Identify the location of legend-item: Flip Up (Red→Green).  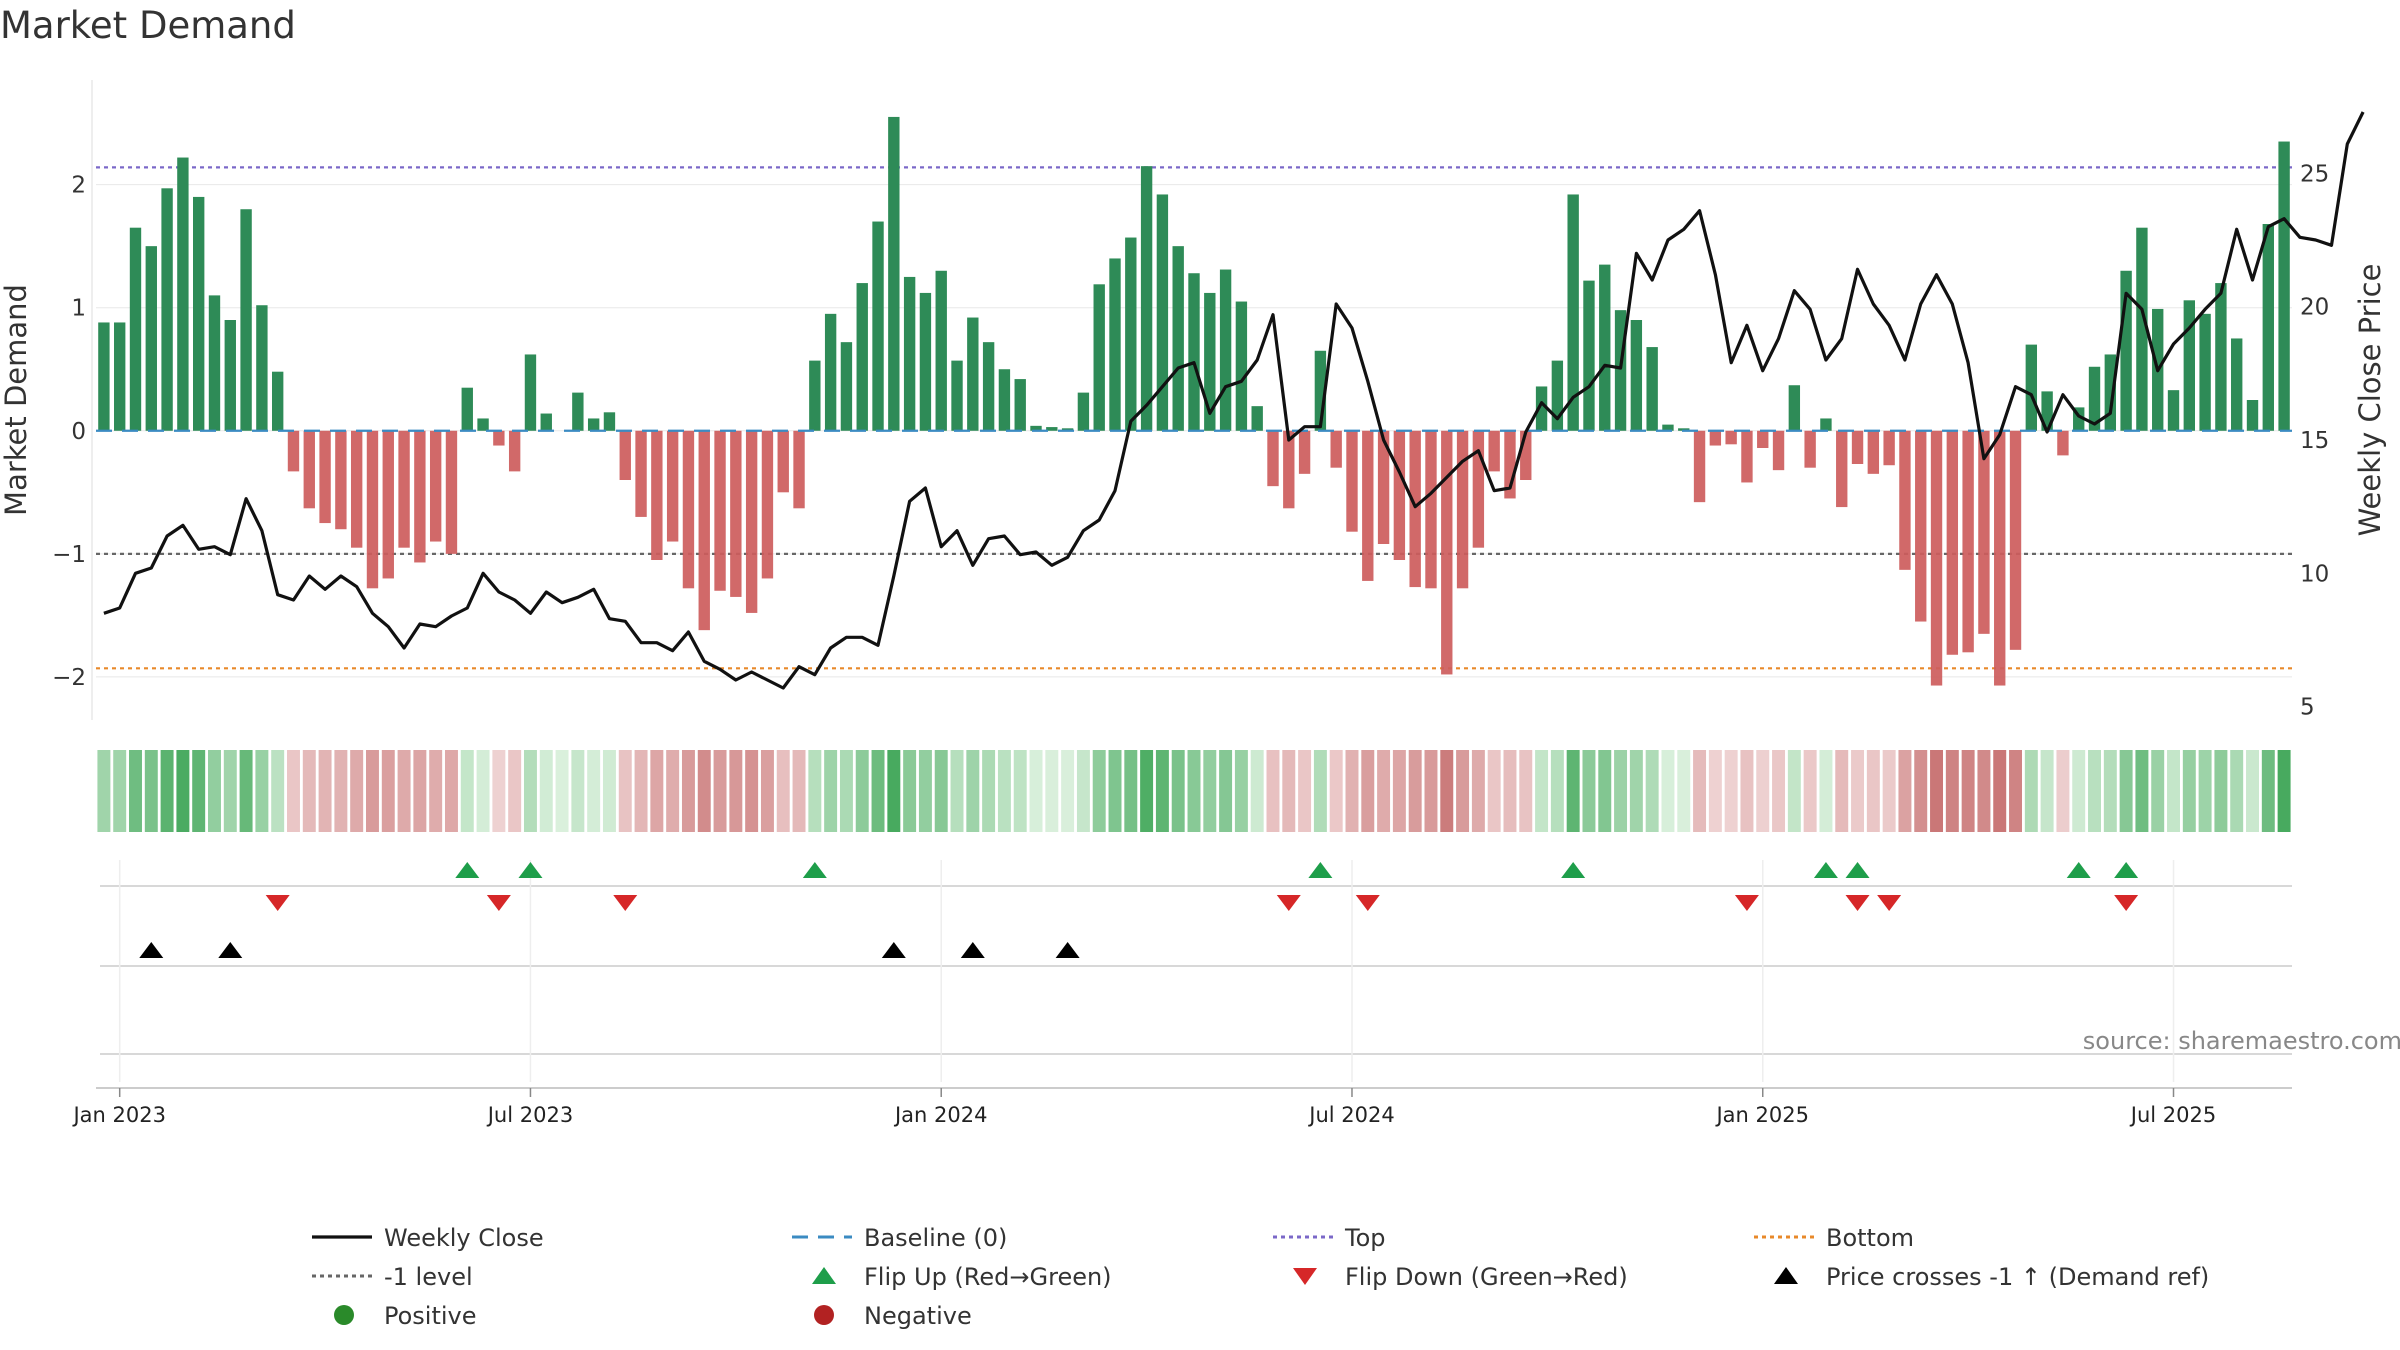
(962, 1277).